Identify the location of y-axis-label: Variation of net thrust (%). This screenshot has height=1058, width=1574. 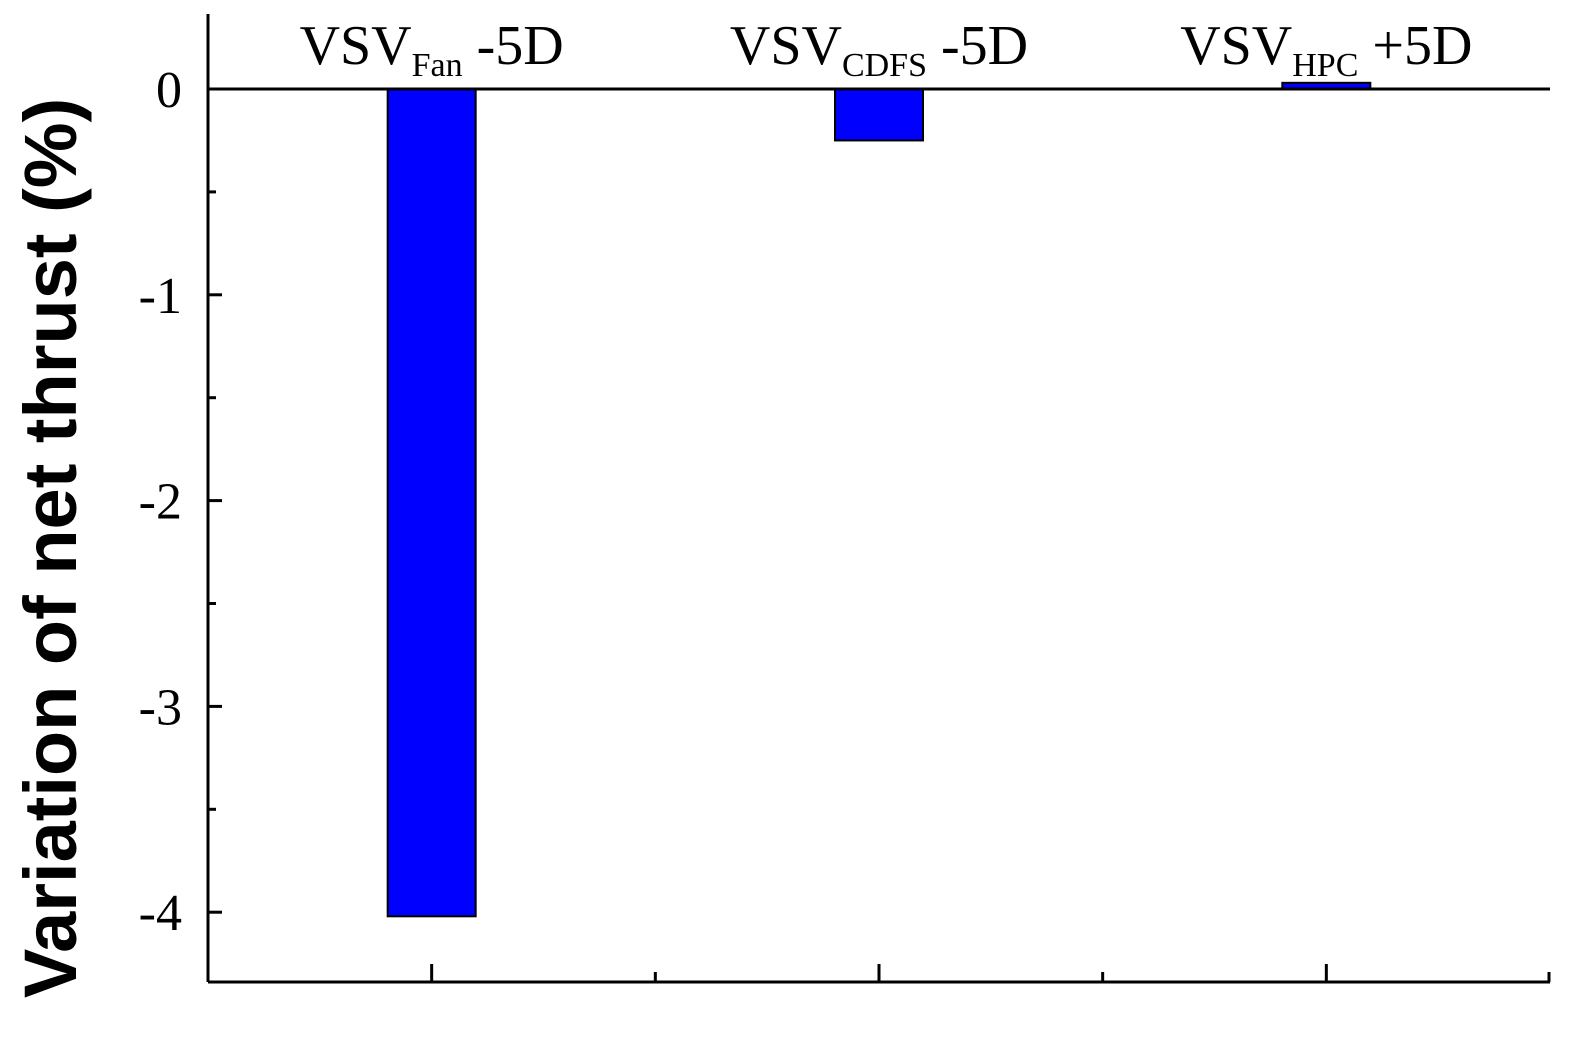
(50, 548).